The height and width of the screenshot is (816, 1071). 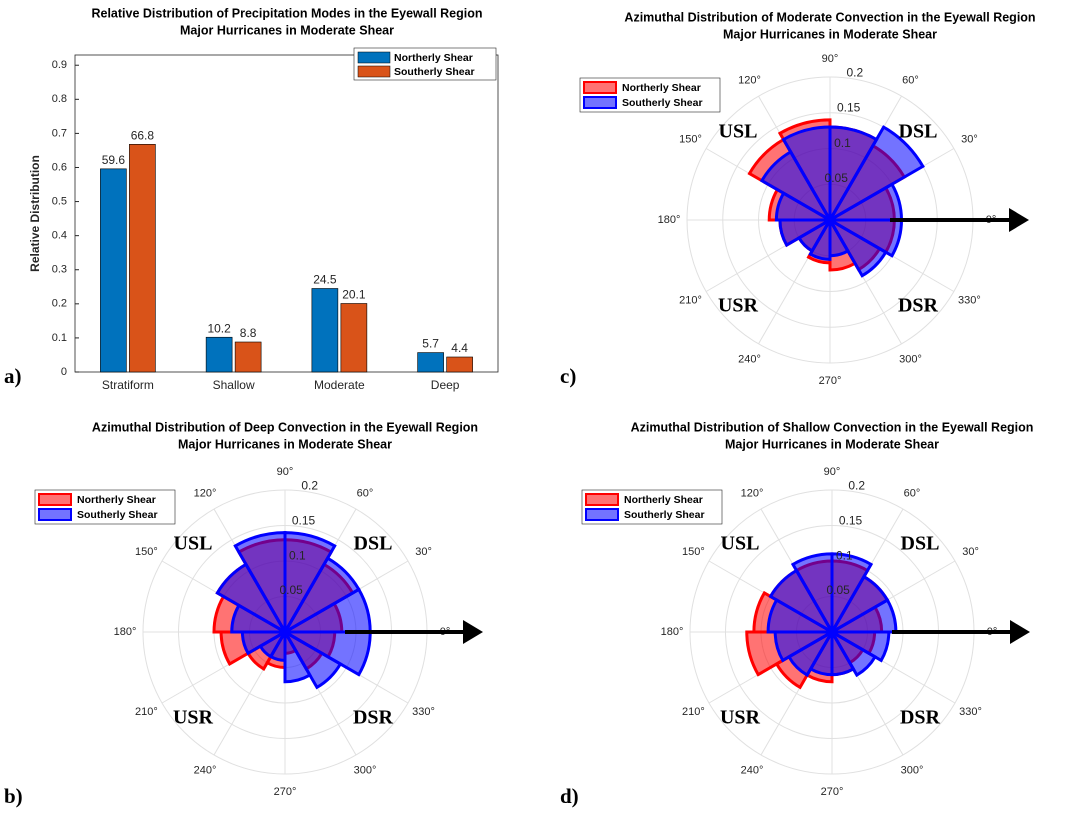 What do you see at coordinates (59, 338) in the screenshot?
I see `y-tick-label: 0.1` at bounding box center [59, 338].